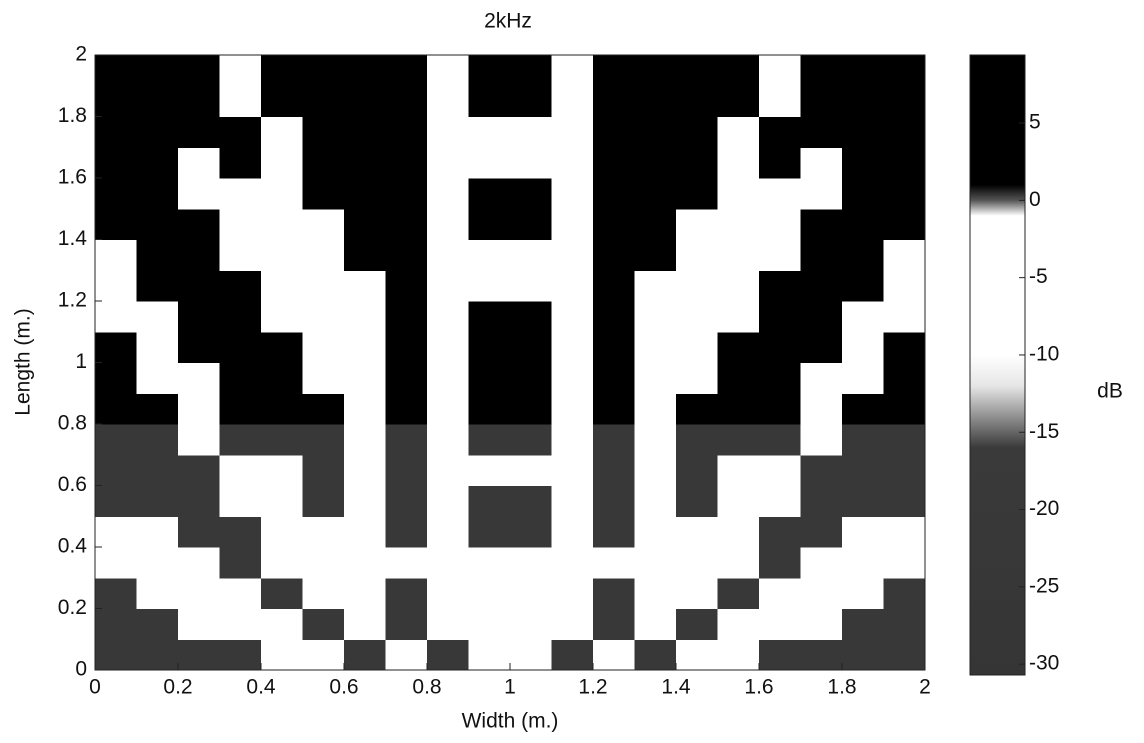 The image size is (1144, 743). What do you see at coordinates (1044, 585) in the screenshot?
I see `colorbar-tick-label: -25` at bounding box center [1044, 585].